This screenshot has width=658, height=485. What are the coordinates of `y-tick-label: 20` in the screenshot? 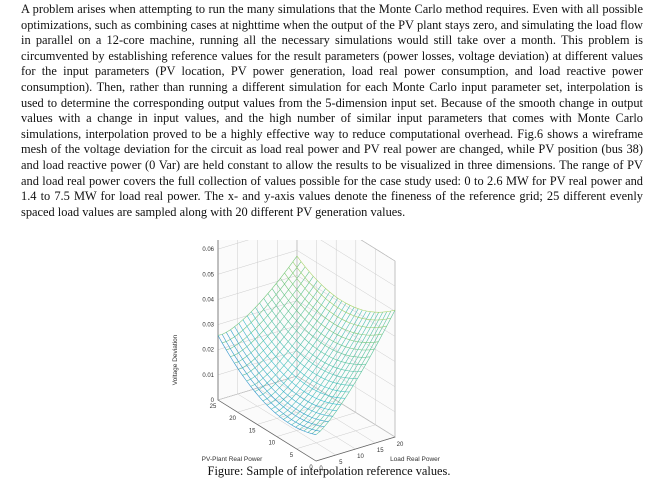 It's located at (400, 445).